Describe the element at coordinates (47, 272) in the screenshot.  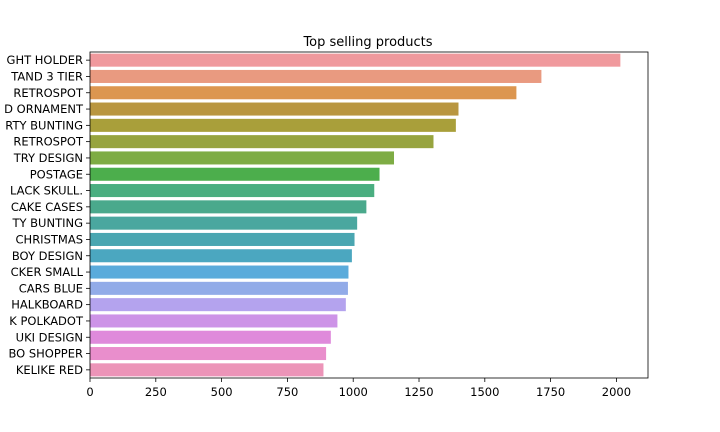
I see `y-tick-label: CKER SMALL` at that location.